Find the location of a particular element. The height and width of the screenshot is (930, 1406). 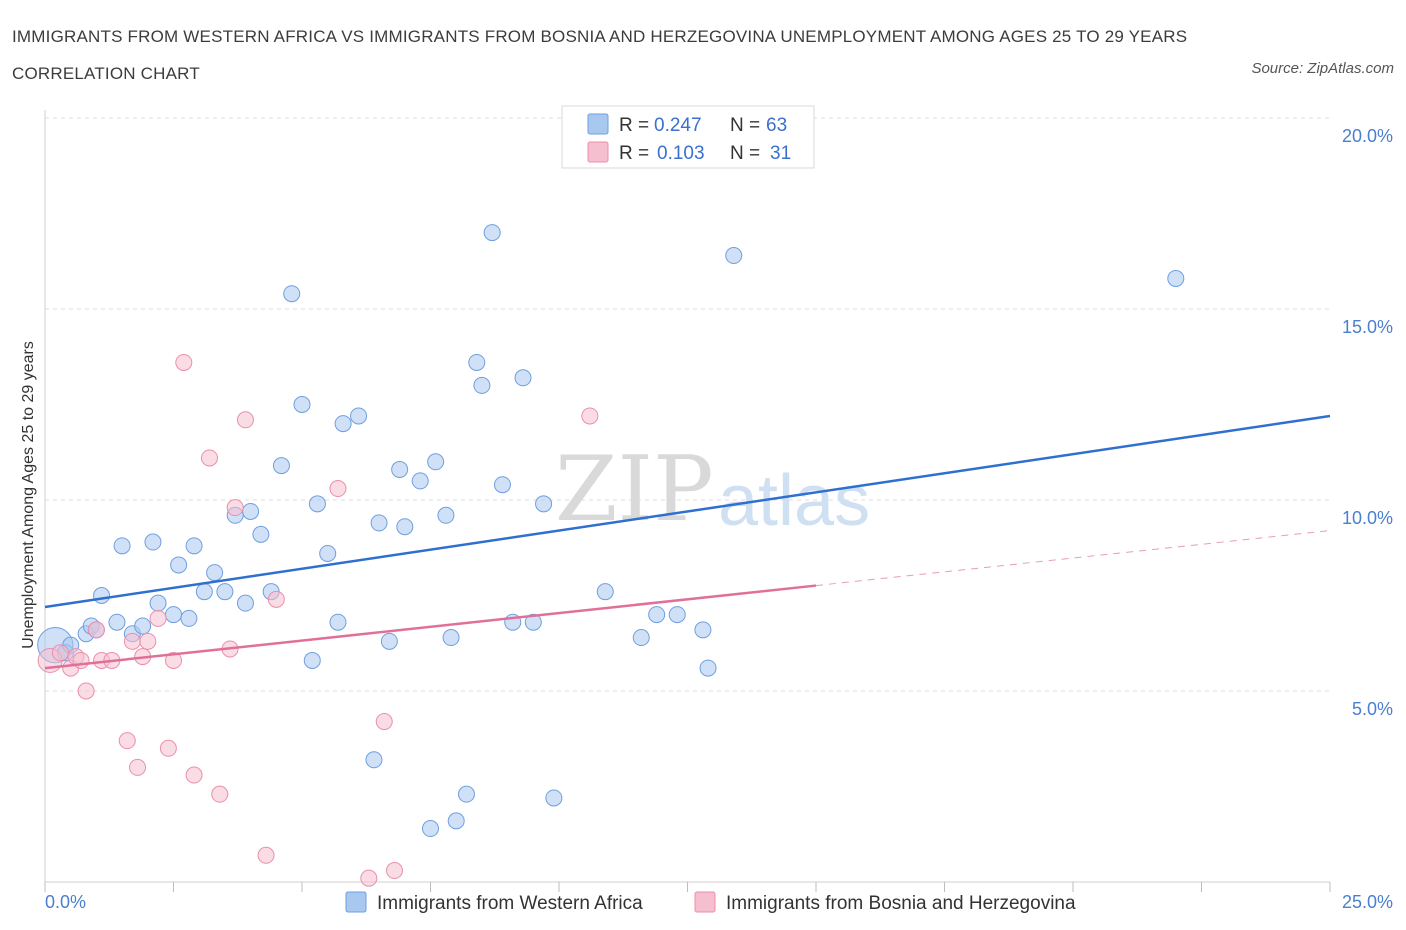

watermark: ZIP atlas is located at coordinates (712, 489).